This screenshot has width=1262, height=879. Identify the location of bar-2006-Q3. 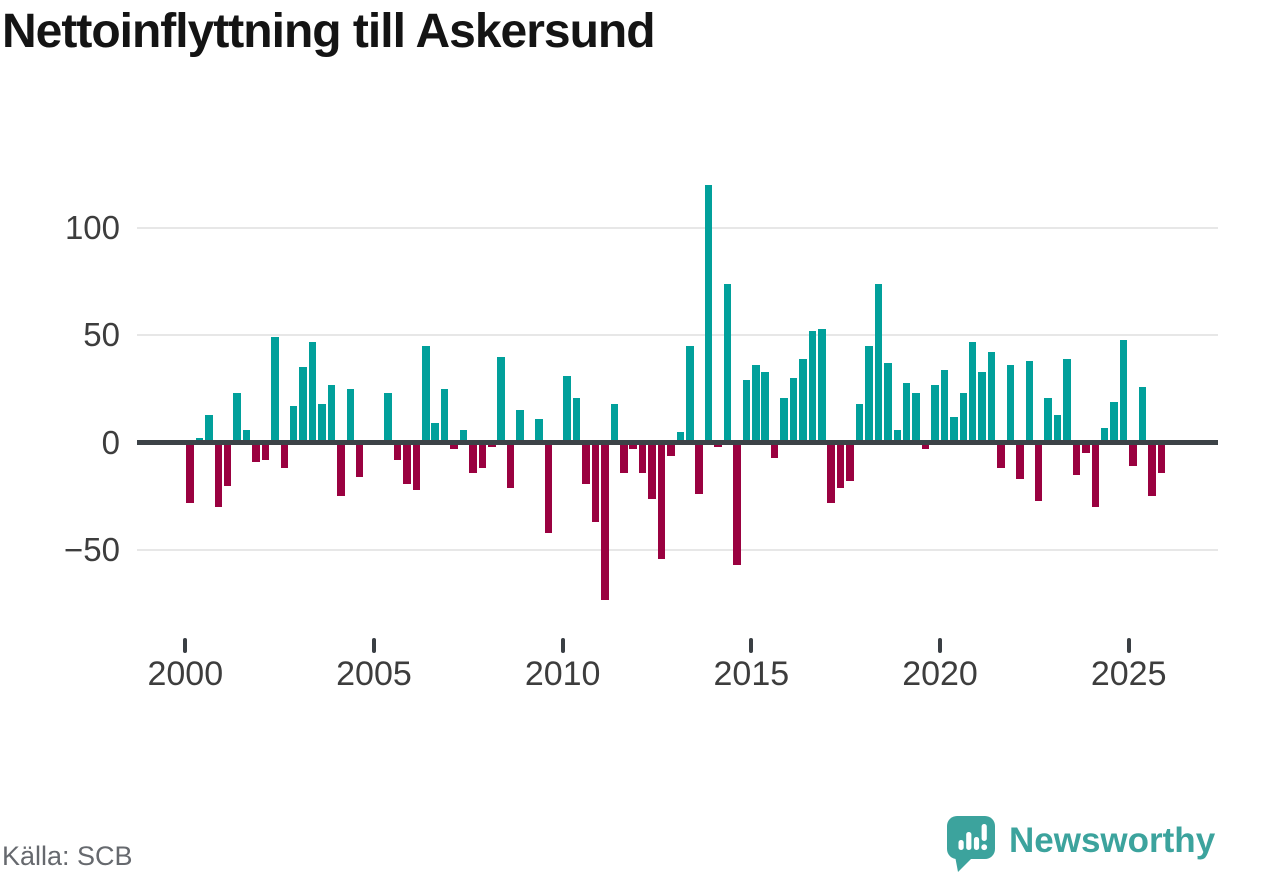
(435, 433).